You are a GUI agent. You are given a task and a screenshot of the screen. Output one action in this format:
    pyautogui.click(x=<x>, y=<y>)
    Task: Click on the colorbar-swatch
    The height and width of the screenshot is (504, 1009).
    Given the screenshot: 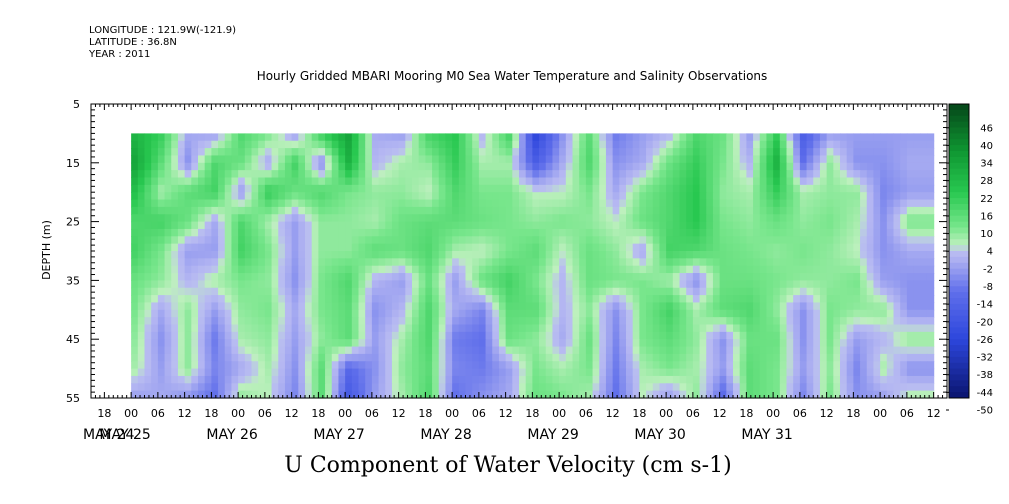 What is the action you would take?
    pyautogui.click(x=959, y=219)
    